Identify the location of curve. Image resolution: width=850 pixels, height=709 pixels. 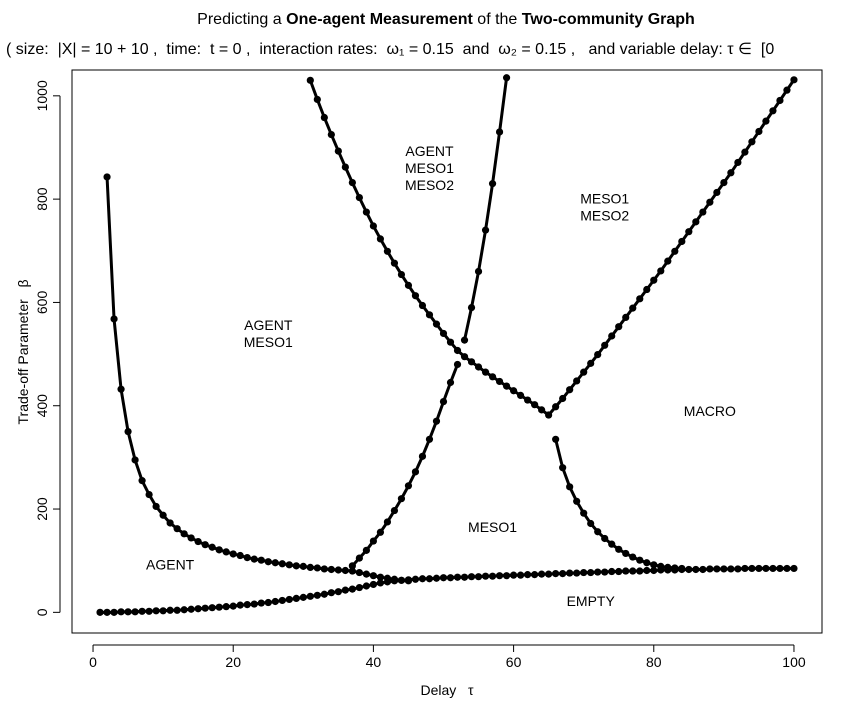
(486, 209).